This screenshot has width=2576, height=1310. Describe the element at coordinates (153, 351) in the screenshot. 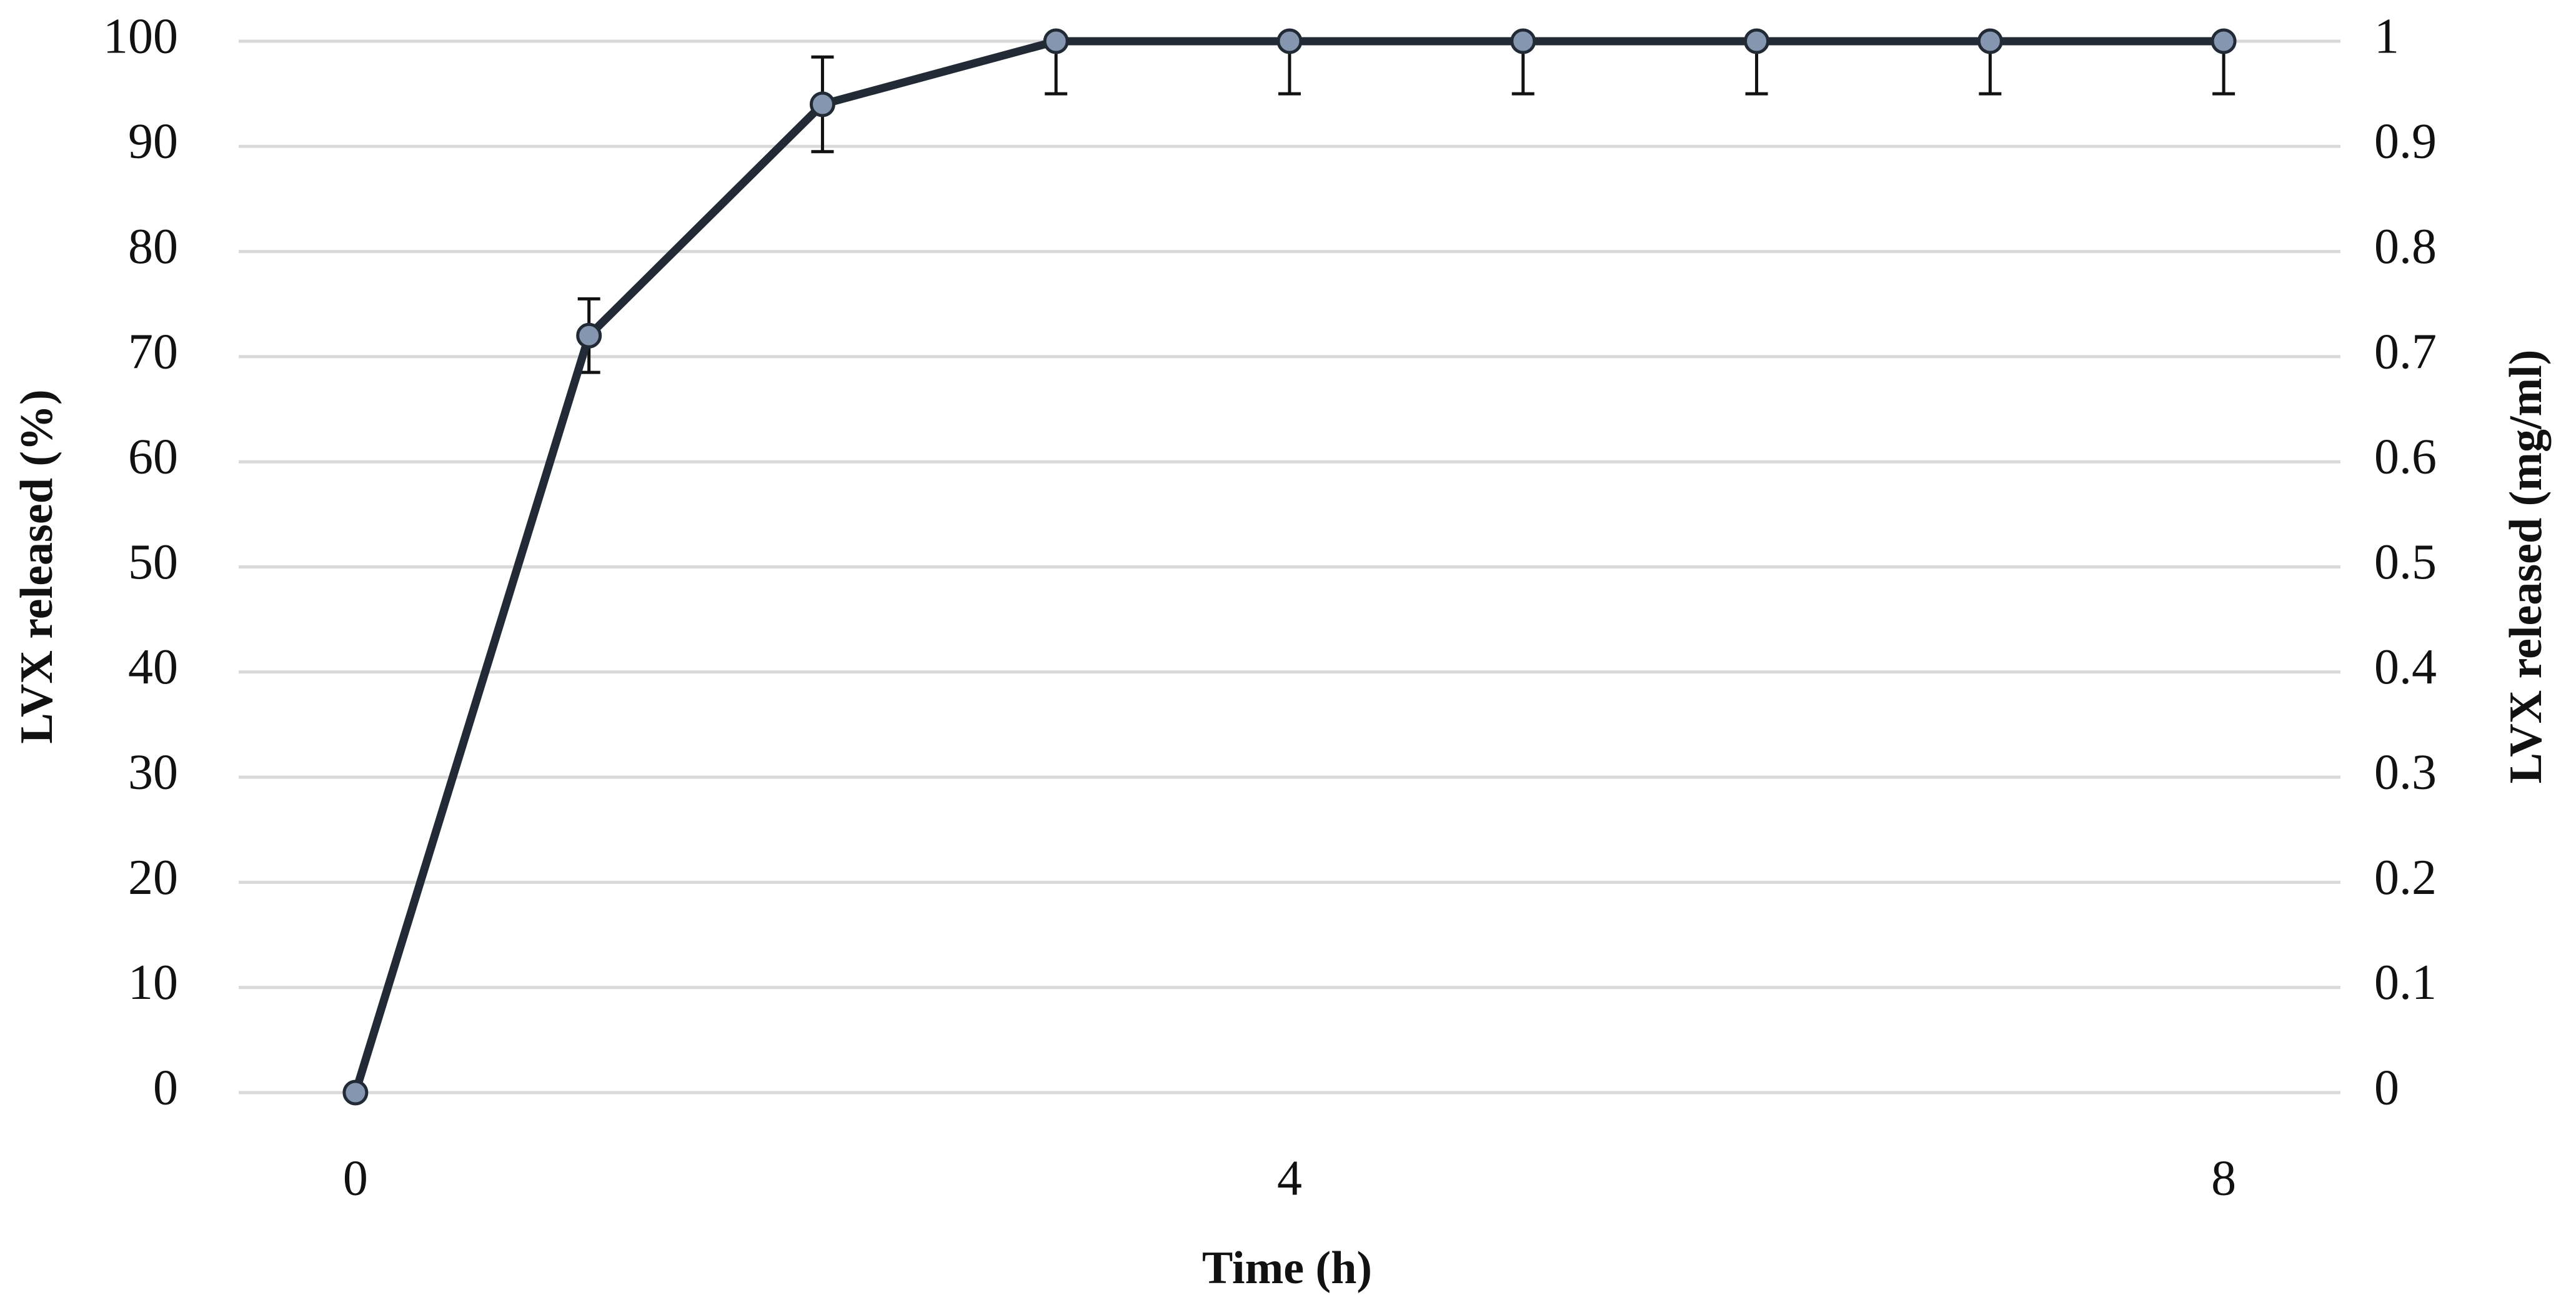

I see `y-tick-label: 70` at that location.